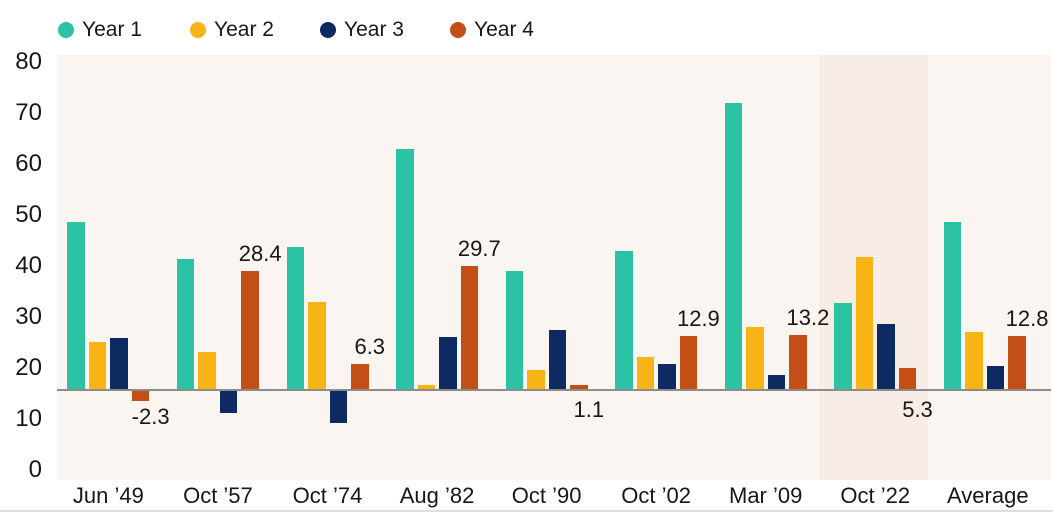 The image size is (1053, 516). Describe the element at coordinates (526, 511) in the screenshot. I see `bottom-edge-line` at that location.